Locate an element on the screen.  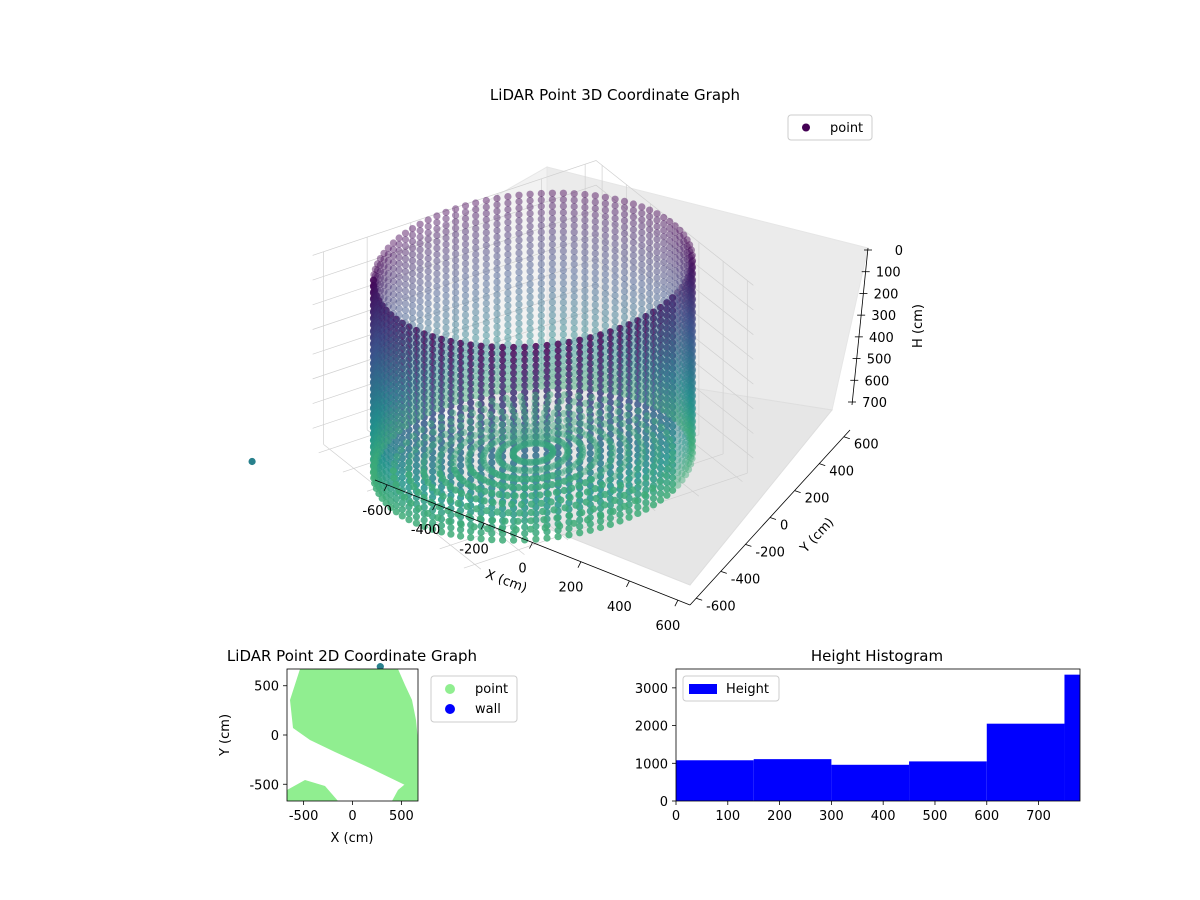
histogram-bar is located at coordinates (948, 781).